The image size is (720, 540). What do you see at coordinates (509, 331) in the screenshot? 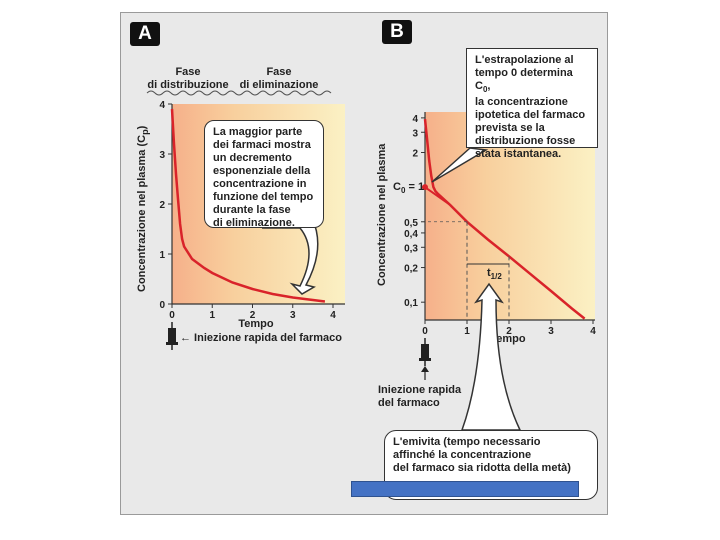
I see `panel-b-x-tick-label: 2` at bounding box center [509, 331].